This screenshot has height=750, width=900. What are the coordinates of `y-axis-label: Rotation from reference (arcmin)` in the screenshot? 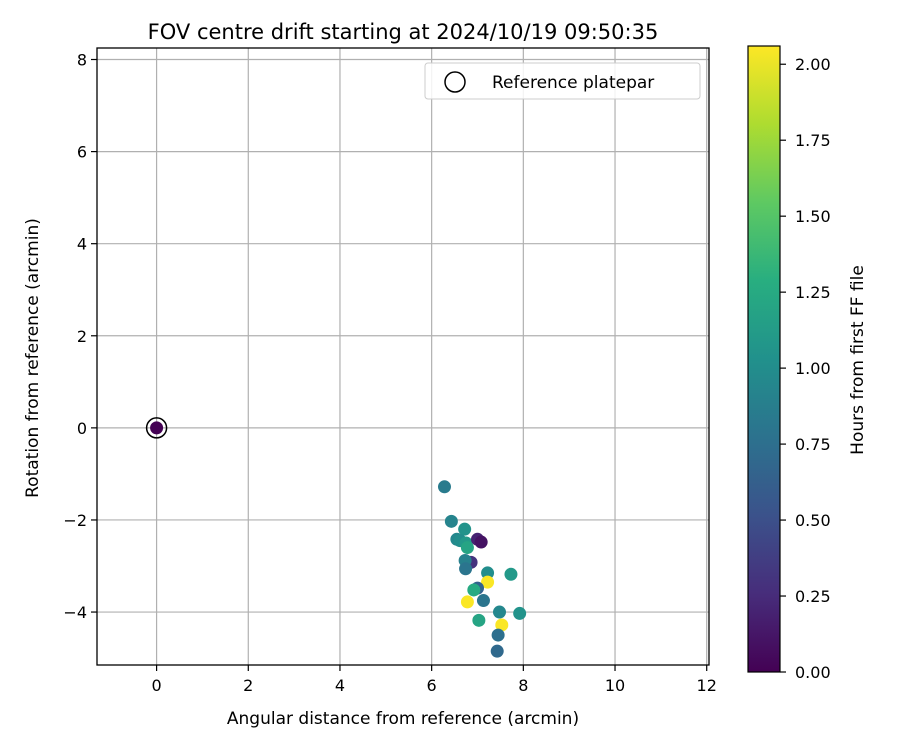 It's located at (33, 358).